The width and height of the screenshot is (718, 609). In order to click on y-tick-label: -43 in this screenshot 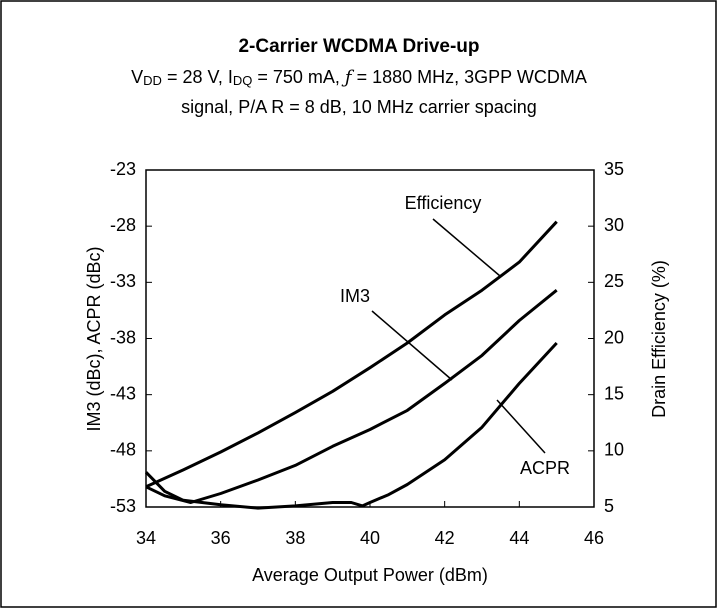, I will do `click(123, 393)`.